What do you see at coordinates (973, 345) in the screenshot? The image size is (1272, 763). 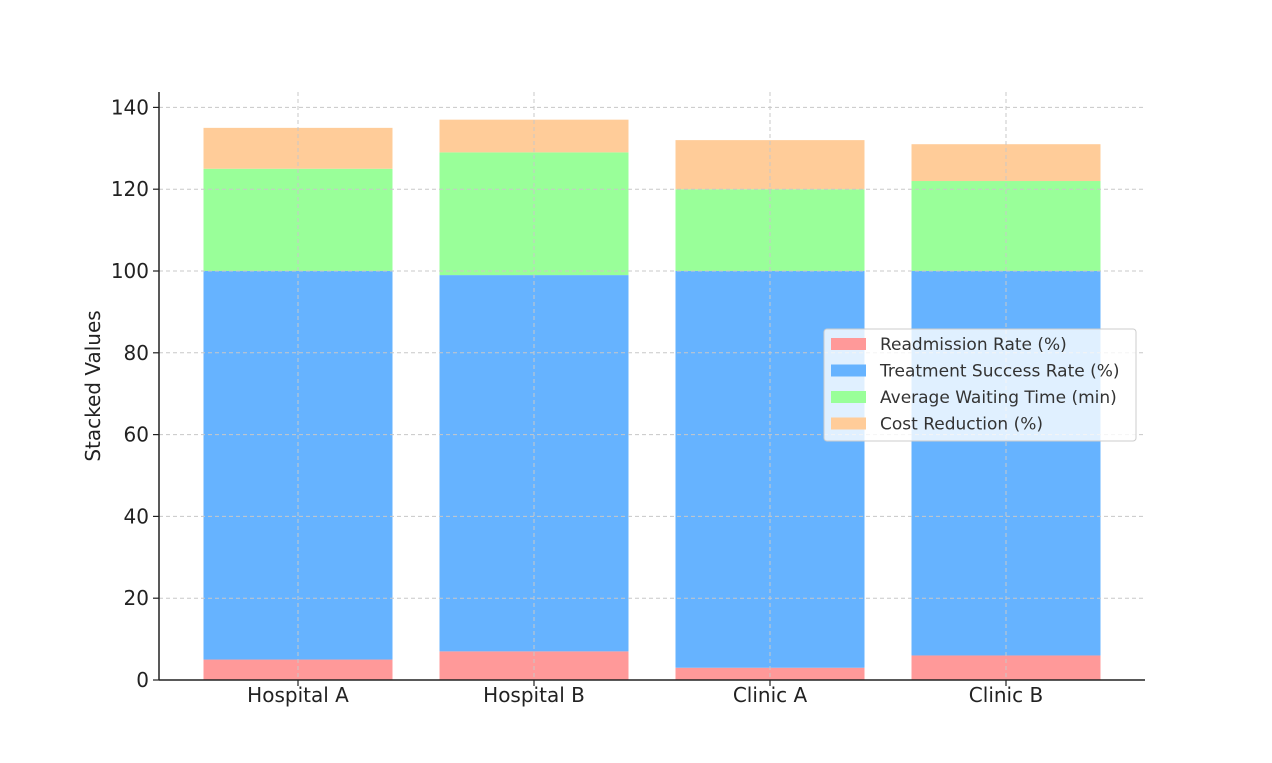 I see `legend-label: Readmission Rate (%)` at bounding box center [973, 345].